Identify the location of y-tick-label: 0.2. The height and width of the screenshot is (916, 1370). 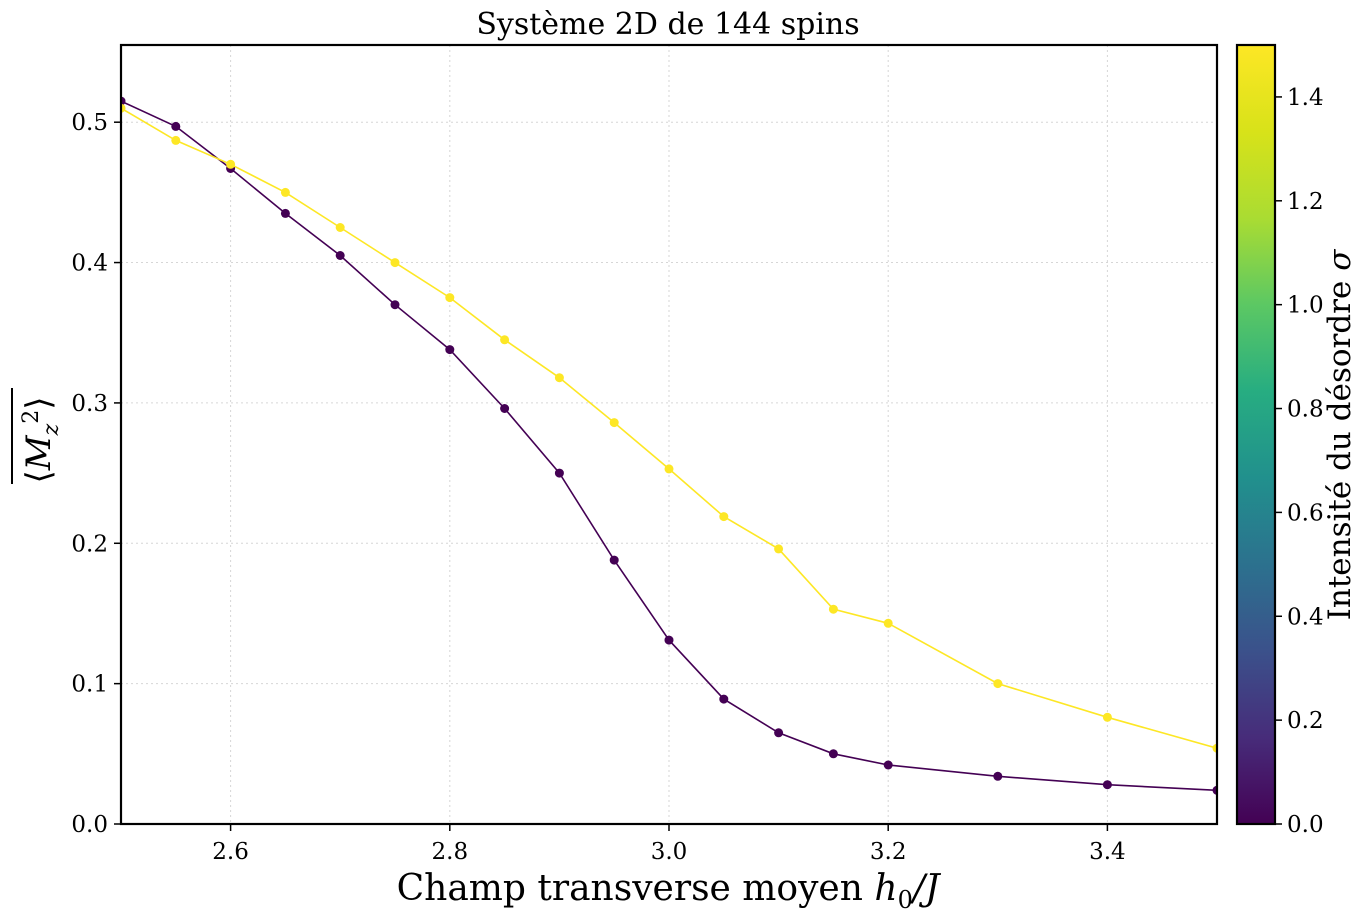
(89, 544).